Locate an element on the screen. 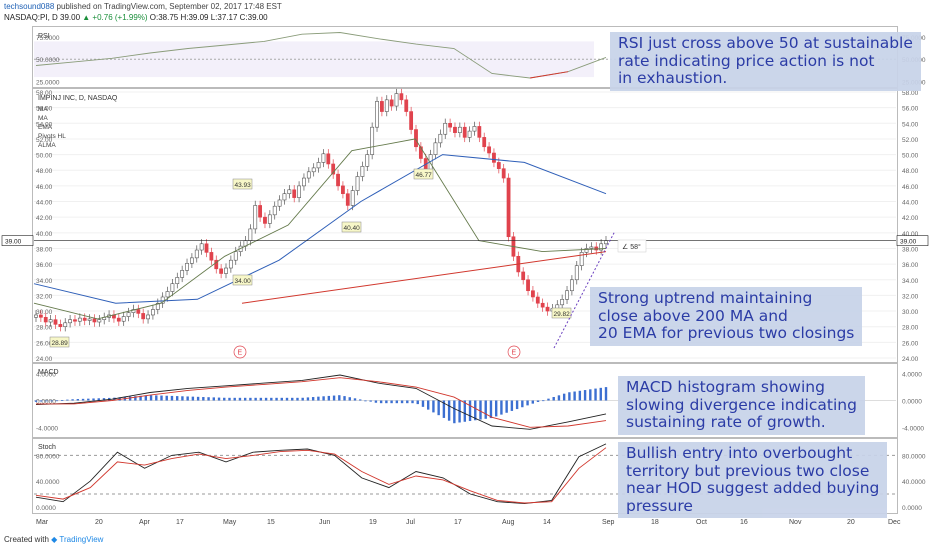 The width and height of the screenshot is (932, 550). price-tick-left: 32.00 is located at coordinates (44, 296).